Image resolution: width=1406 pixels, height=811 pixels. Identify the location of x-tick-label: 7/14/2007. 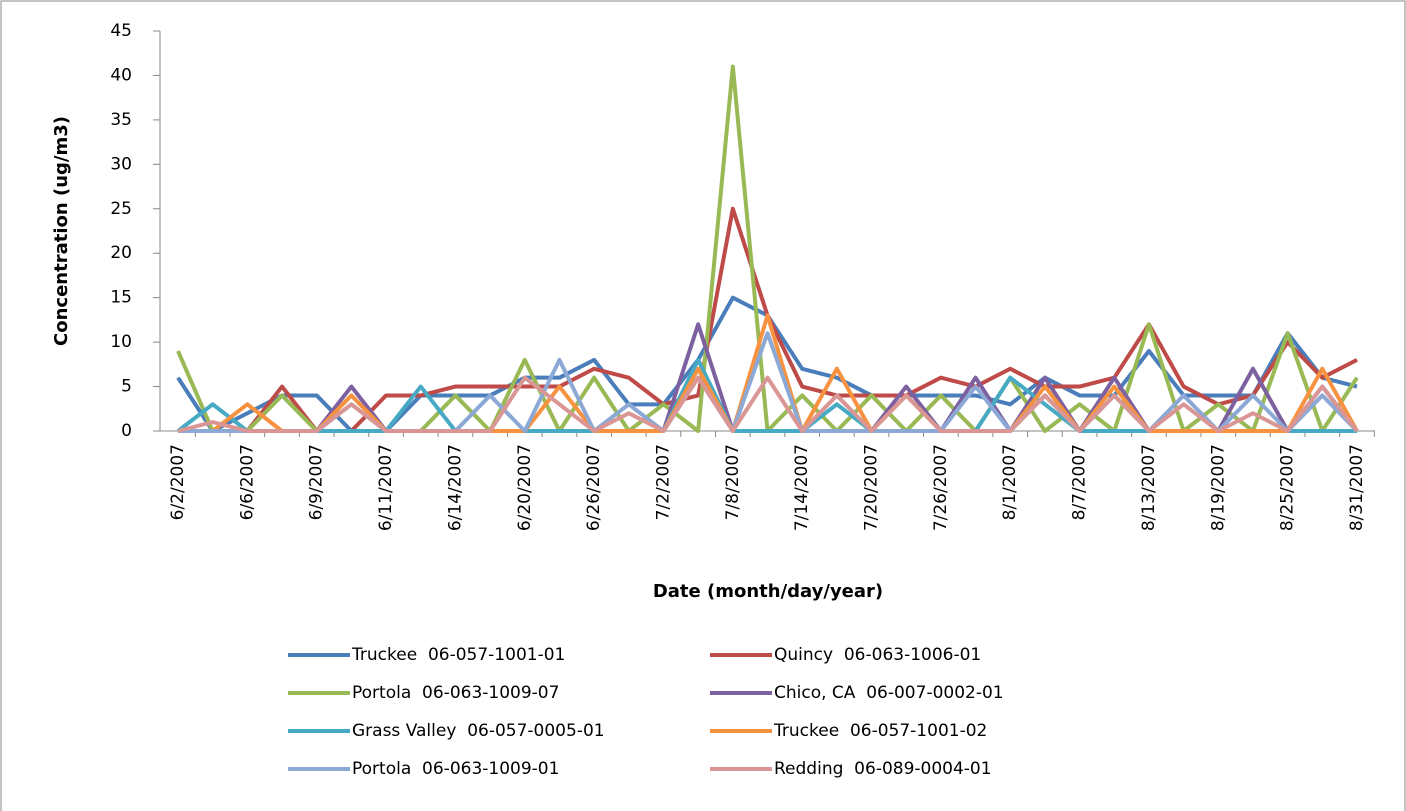
(802, 487).